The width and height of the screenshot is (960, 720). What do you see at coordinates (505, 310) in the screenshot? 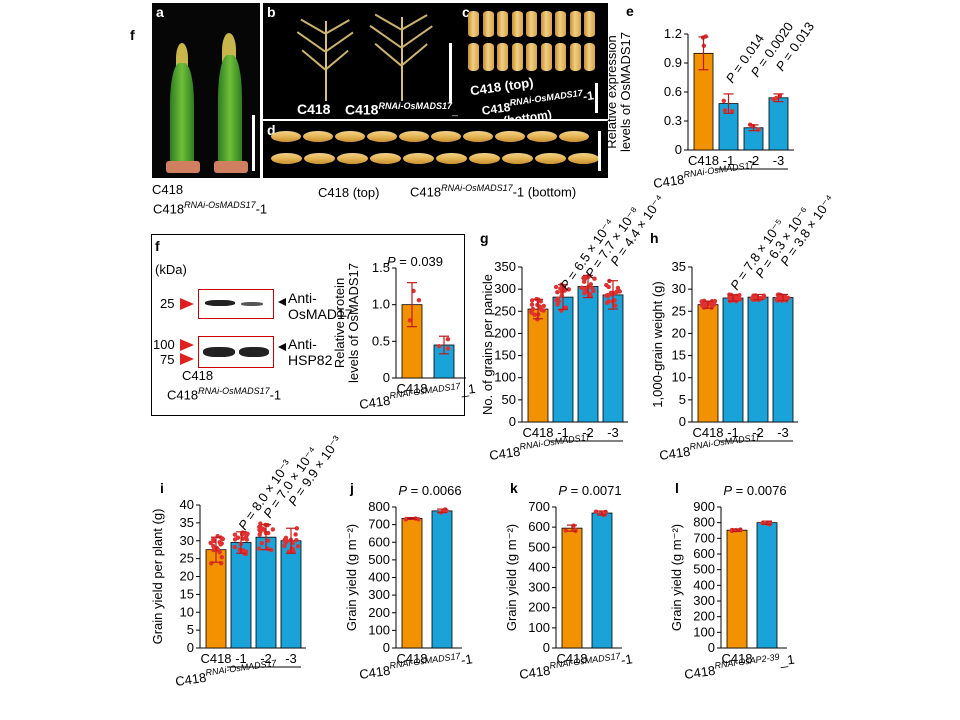
I see `y-tick-label: 250` at bounding box center [505, 310].